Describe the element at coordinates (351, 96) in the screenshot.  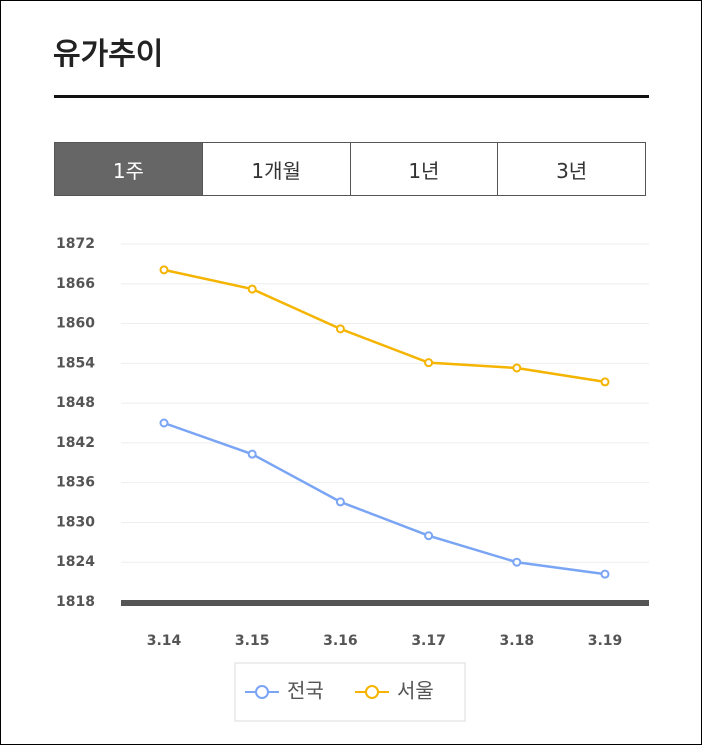
I see `title-rule` at that location.